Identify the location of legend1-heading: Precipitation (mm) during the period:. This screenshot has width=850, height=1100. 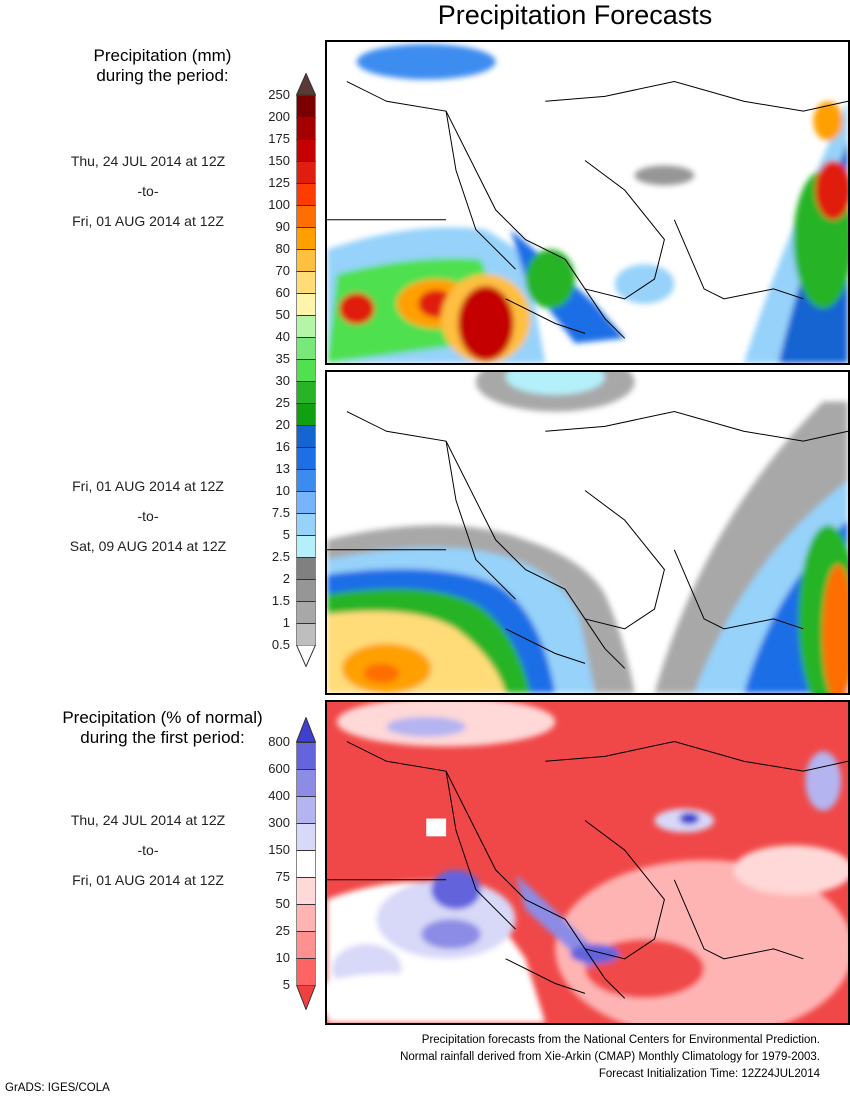
(162, 66).